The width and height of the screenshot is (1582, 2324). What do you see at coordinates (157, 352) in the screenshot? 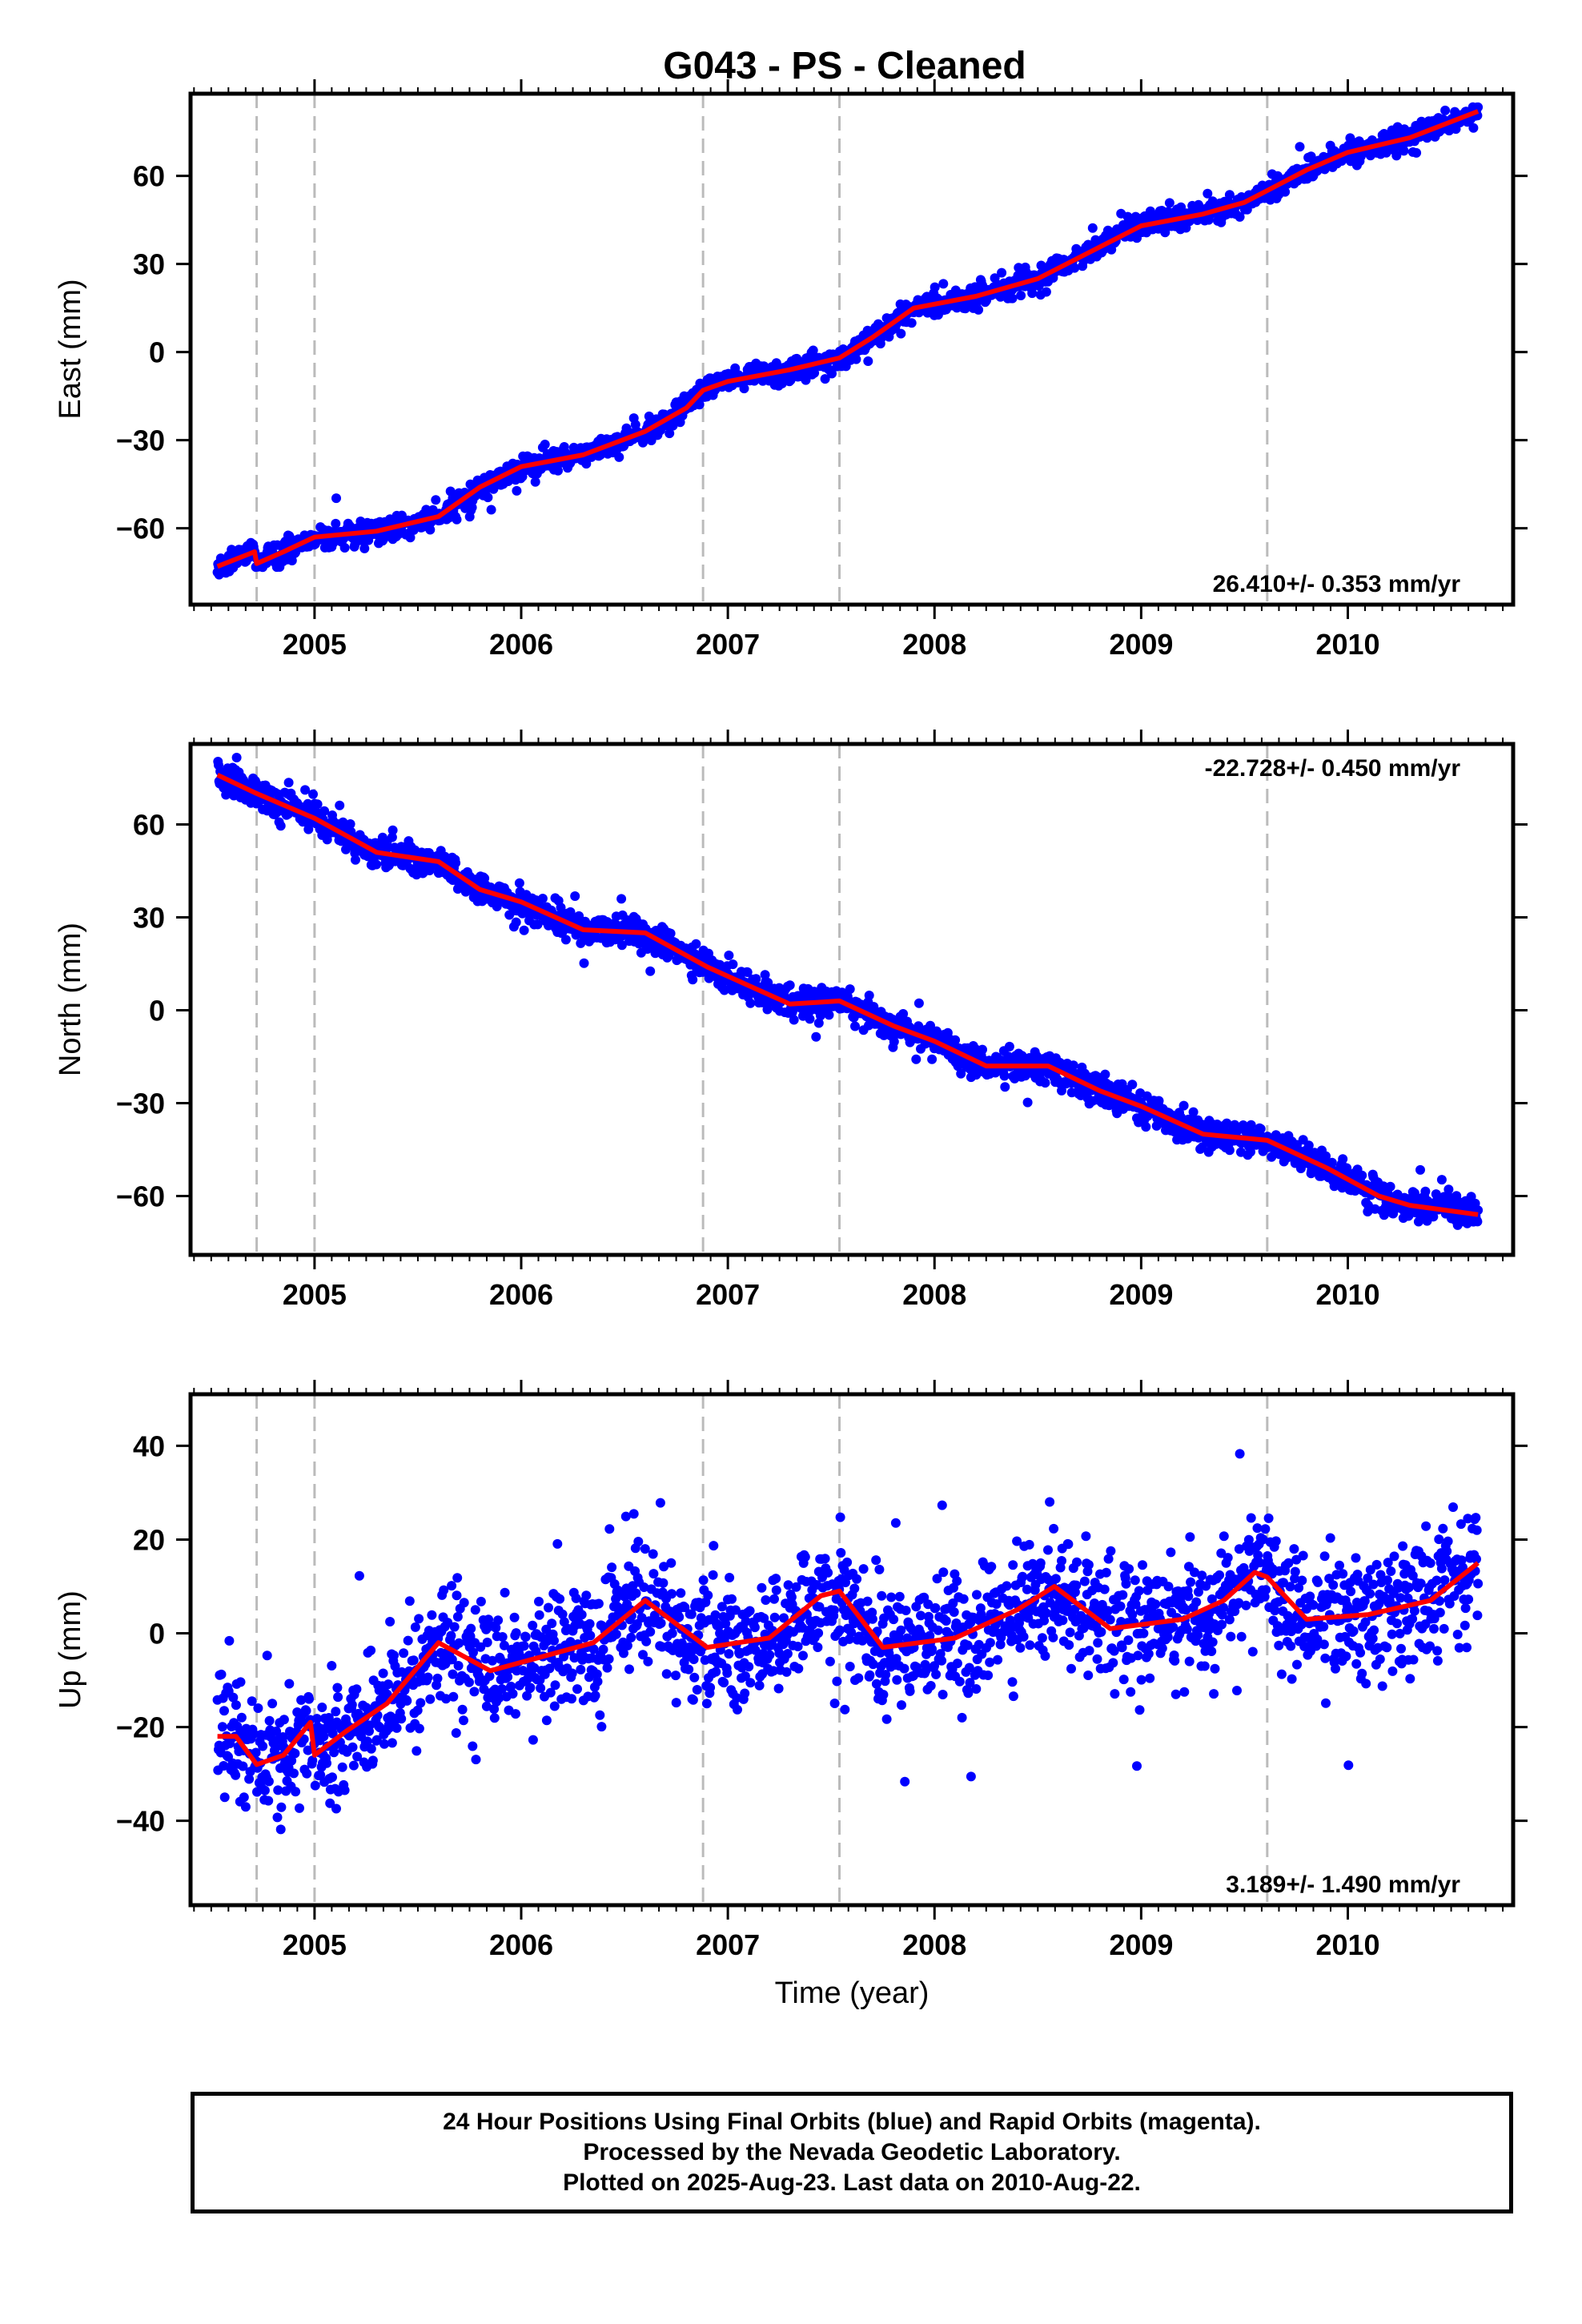
I see `y-tick-label: 0` at bounding box center [157, 352].